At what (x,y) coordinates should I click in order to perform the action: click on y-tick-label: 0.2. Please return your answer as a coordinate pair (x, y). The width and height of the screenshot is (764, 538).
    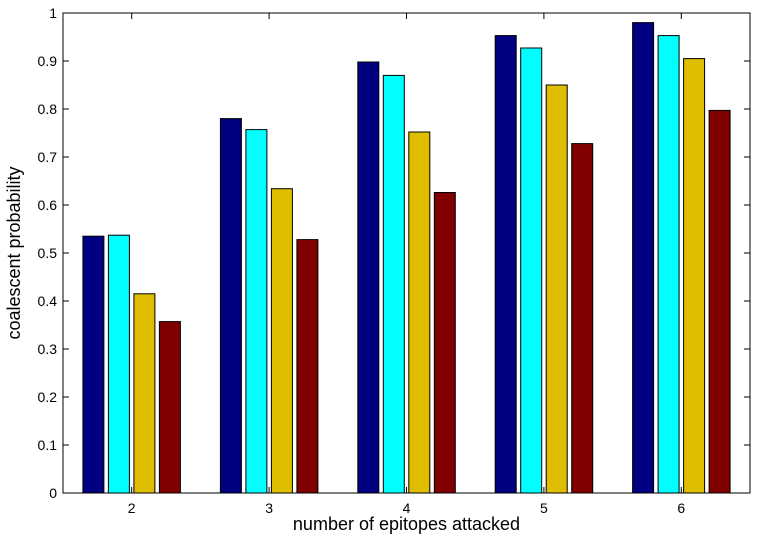
    Looking at the image, I should click on (48, 397).